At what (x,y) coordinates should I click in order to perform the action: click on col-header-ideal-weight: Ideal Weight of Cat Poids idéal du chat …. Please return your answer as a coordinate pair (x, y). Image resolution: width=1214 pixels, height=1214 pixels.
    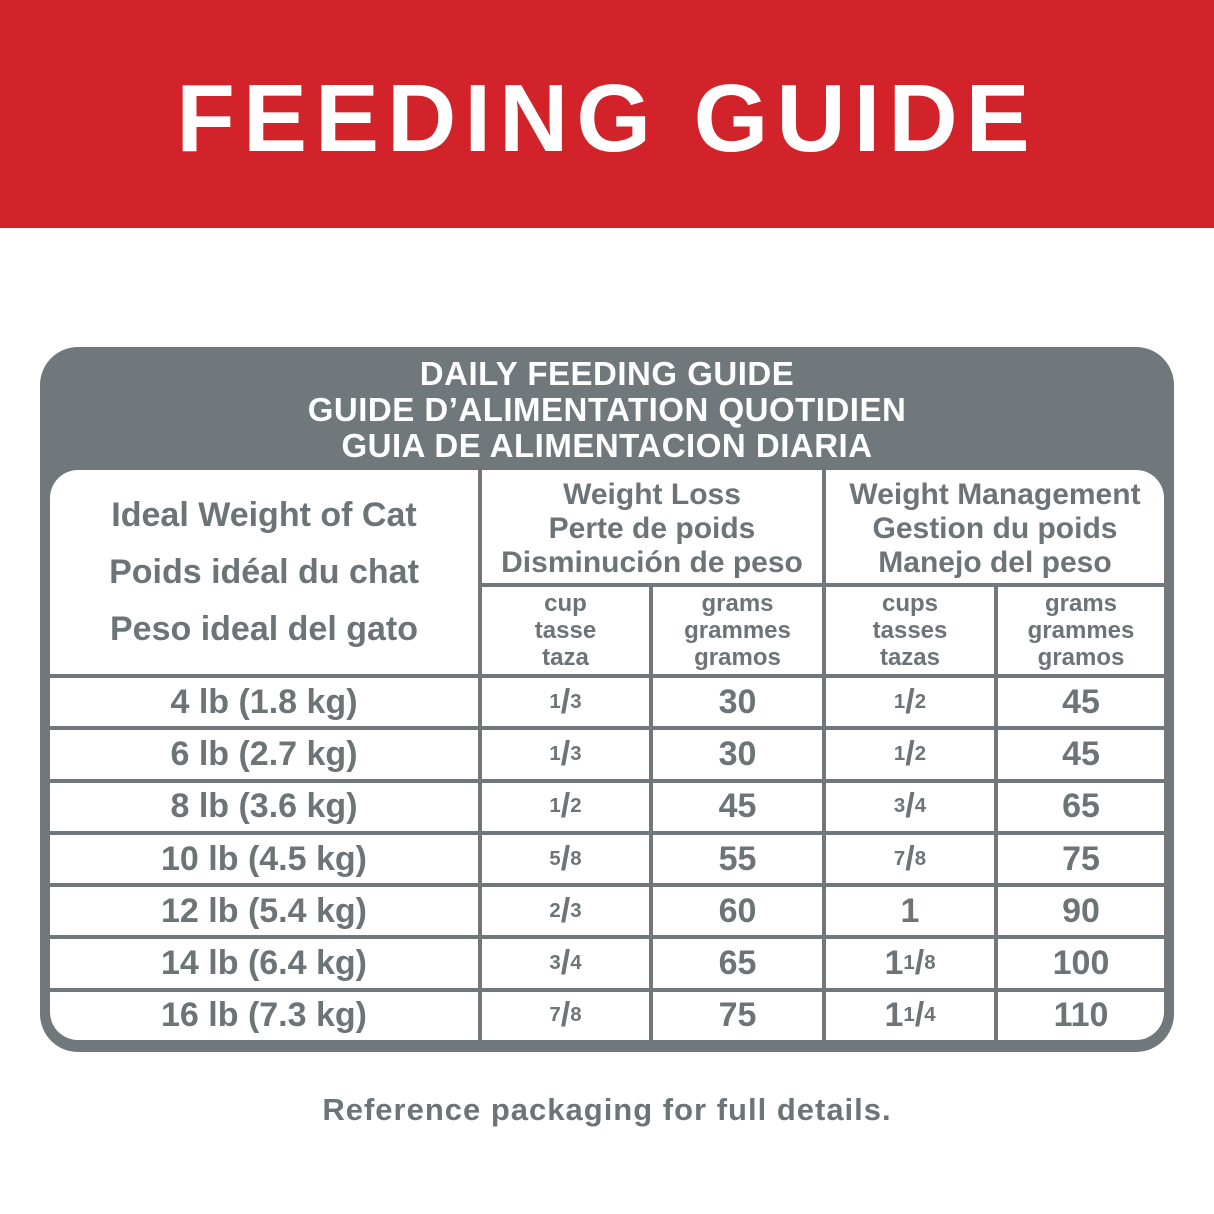
    Looking at the image, I should click on (264, 571).